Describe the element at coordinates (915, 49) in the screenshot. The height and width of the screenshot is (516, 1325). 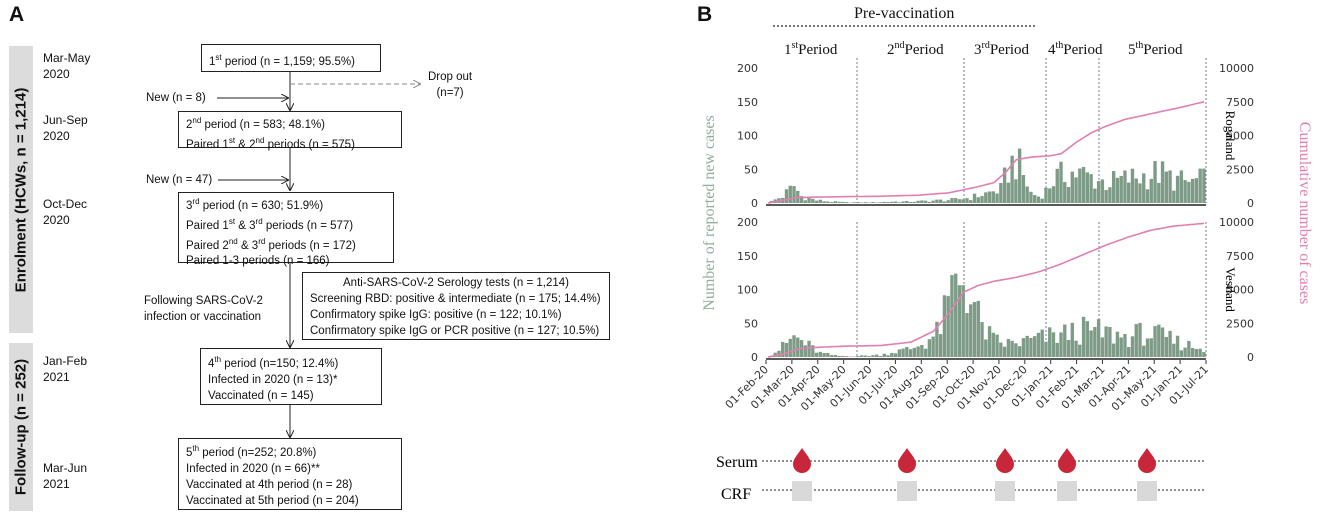
I see `period-title-2: 2ndPeriod` at that location.